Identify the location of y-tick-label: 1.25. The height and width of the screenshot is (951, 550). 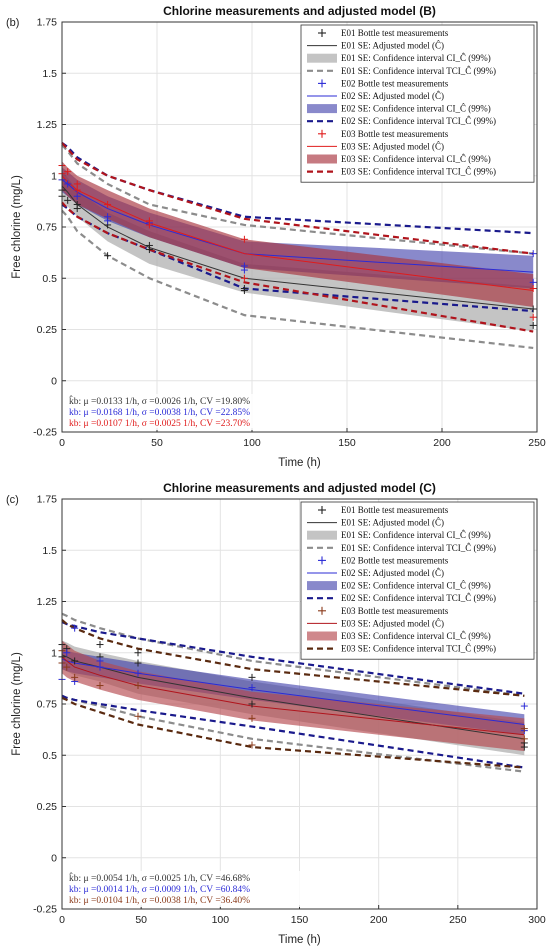
(47, 125).